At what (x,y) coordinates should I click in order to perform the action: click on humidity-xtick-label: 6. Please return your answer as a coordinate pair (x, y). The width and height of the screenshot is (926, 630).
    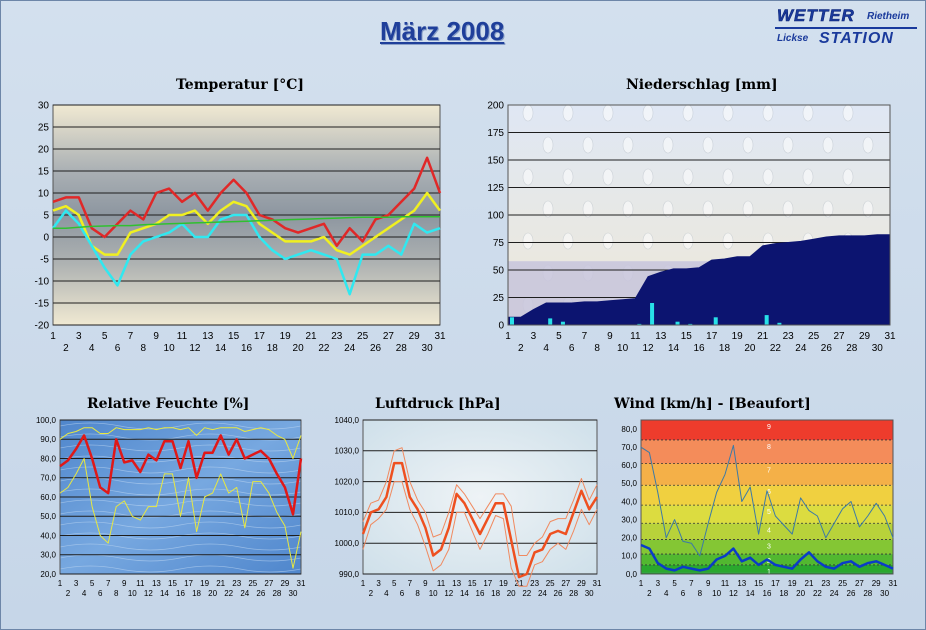
    Looking at the image, I should click on (100, 593).